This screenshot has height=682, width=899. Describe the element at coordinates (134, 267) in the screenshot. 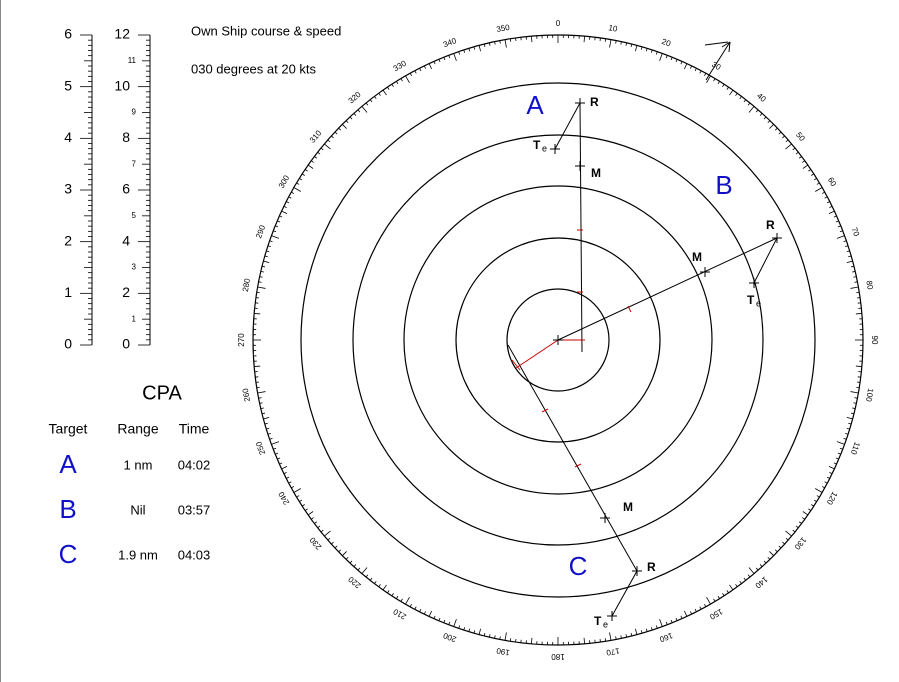

I see `scale-minor-label: 3` at that location.